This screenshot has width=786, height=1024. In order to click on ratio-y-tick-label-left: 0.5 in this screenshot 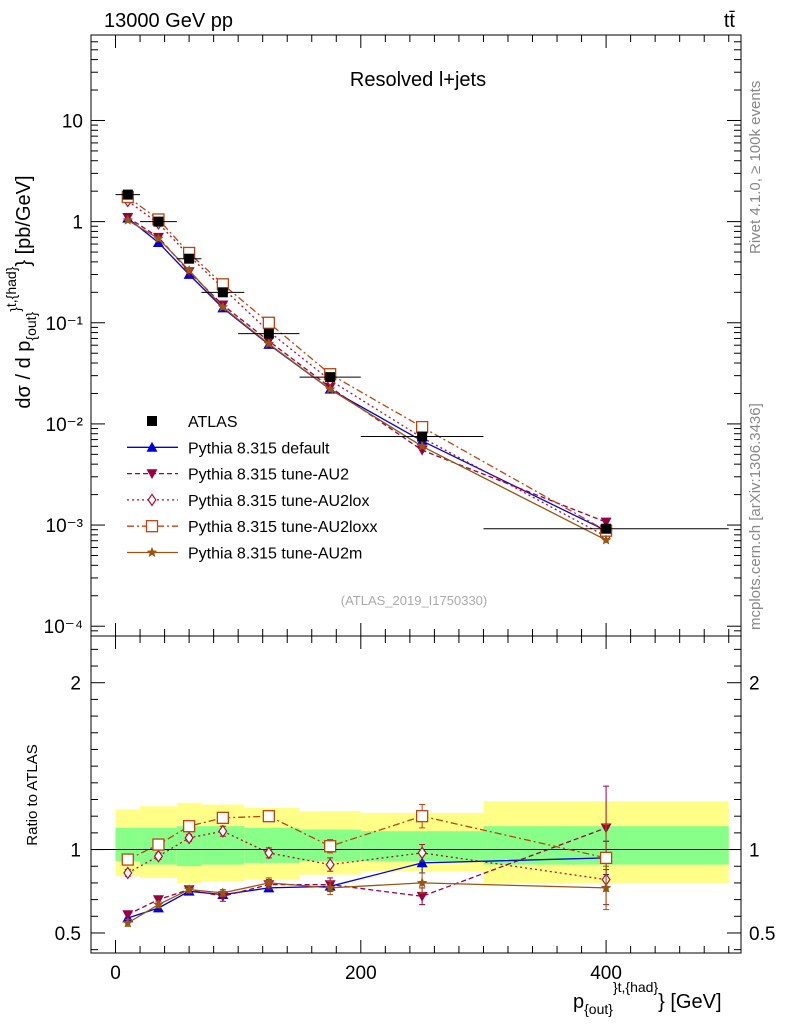, I will do `click(68, 934)`.